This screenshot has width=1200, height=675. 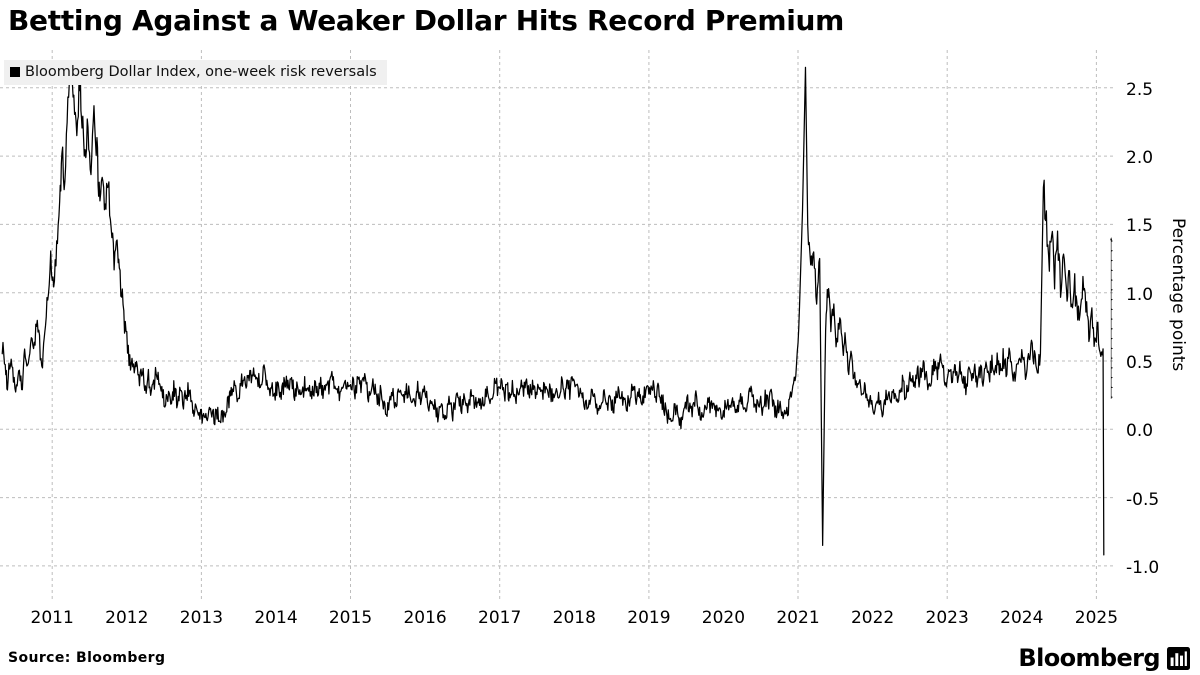 What do you see at coordinates (649, 618) in the screenshot?
I see `x-axis-tick-label: 2019` at bounding box center [649, 618].